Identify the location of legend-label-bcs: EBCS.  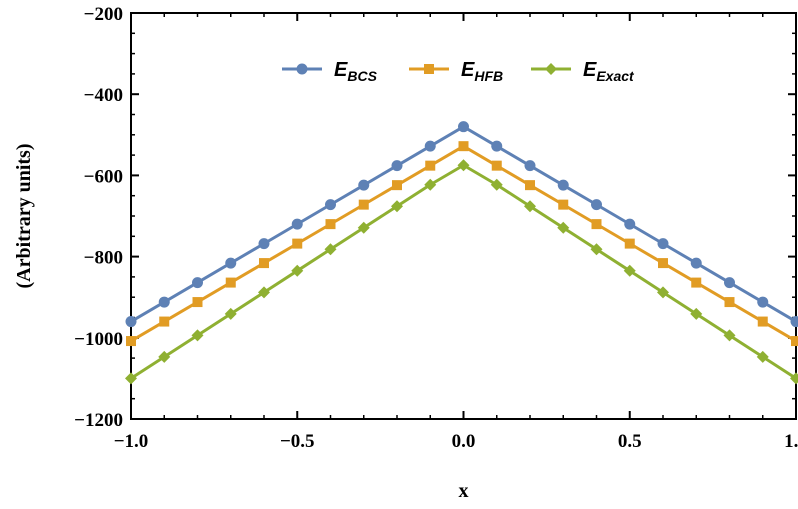
(356, 71).